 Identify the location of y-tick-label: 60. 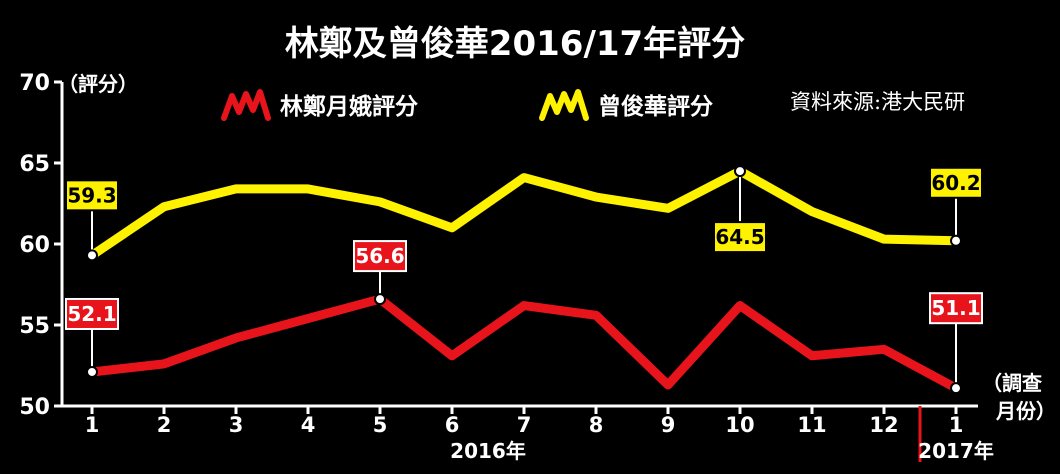
(34, 245).